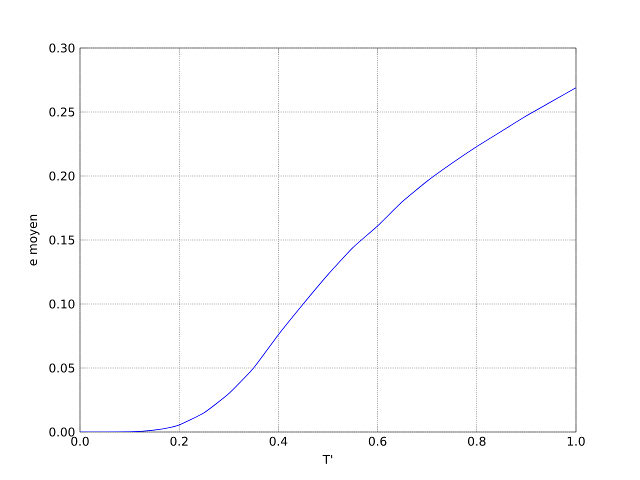 The width and height of the screenshot is (640, 480). Describe the element at coordinates (61, 112) in the screenshot. I see `y-tick-label: 0.25` at that location.